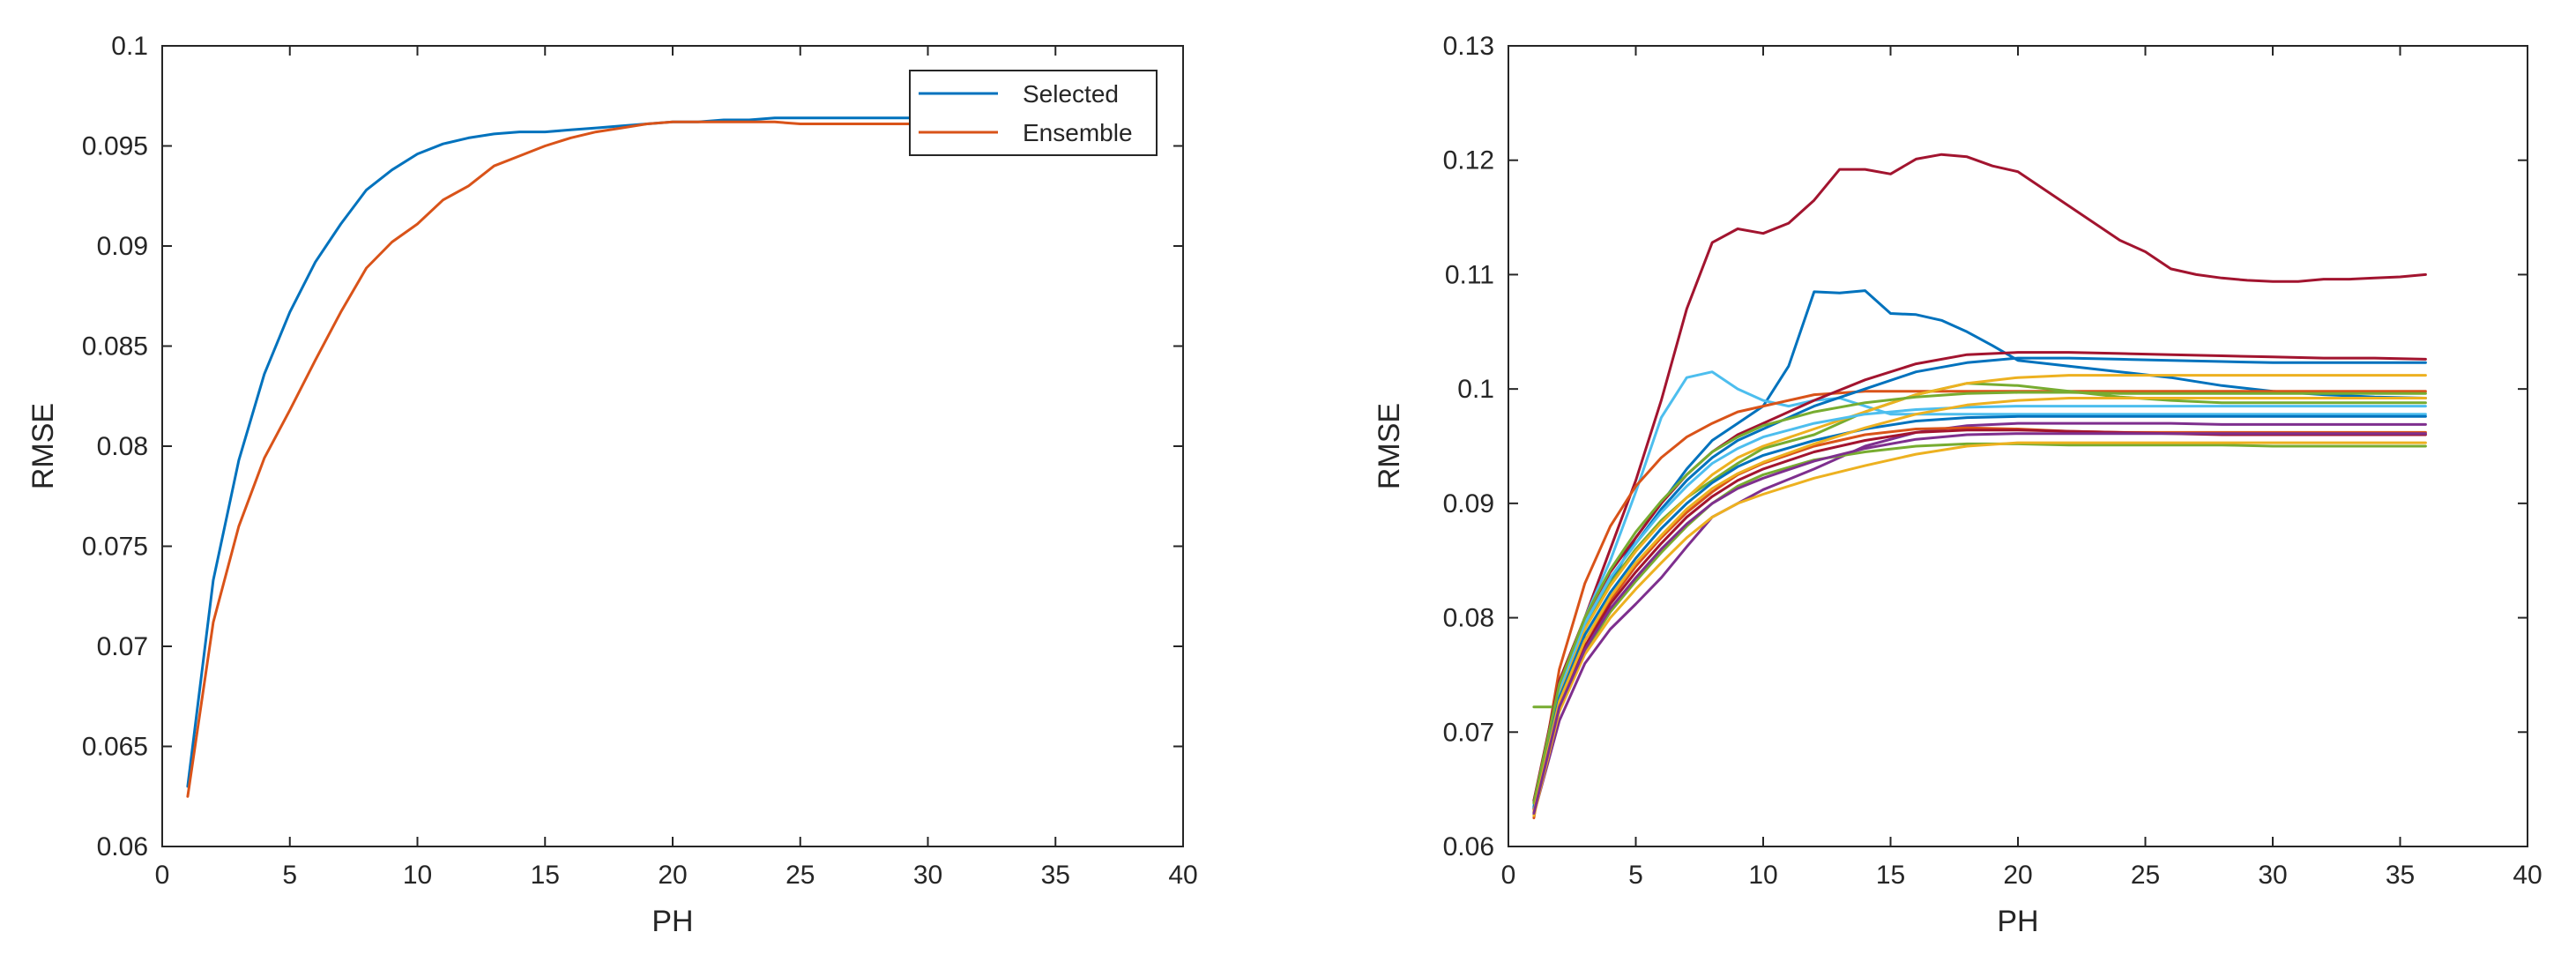 This screenshot has height=962, width=2576. I want to click on left-y-tick-label: 0.075, so click(115, 547).